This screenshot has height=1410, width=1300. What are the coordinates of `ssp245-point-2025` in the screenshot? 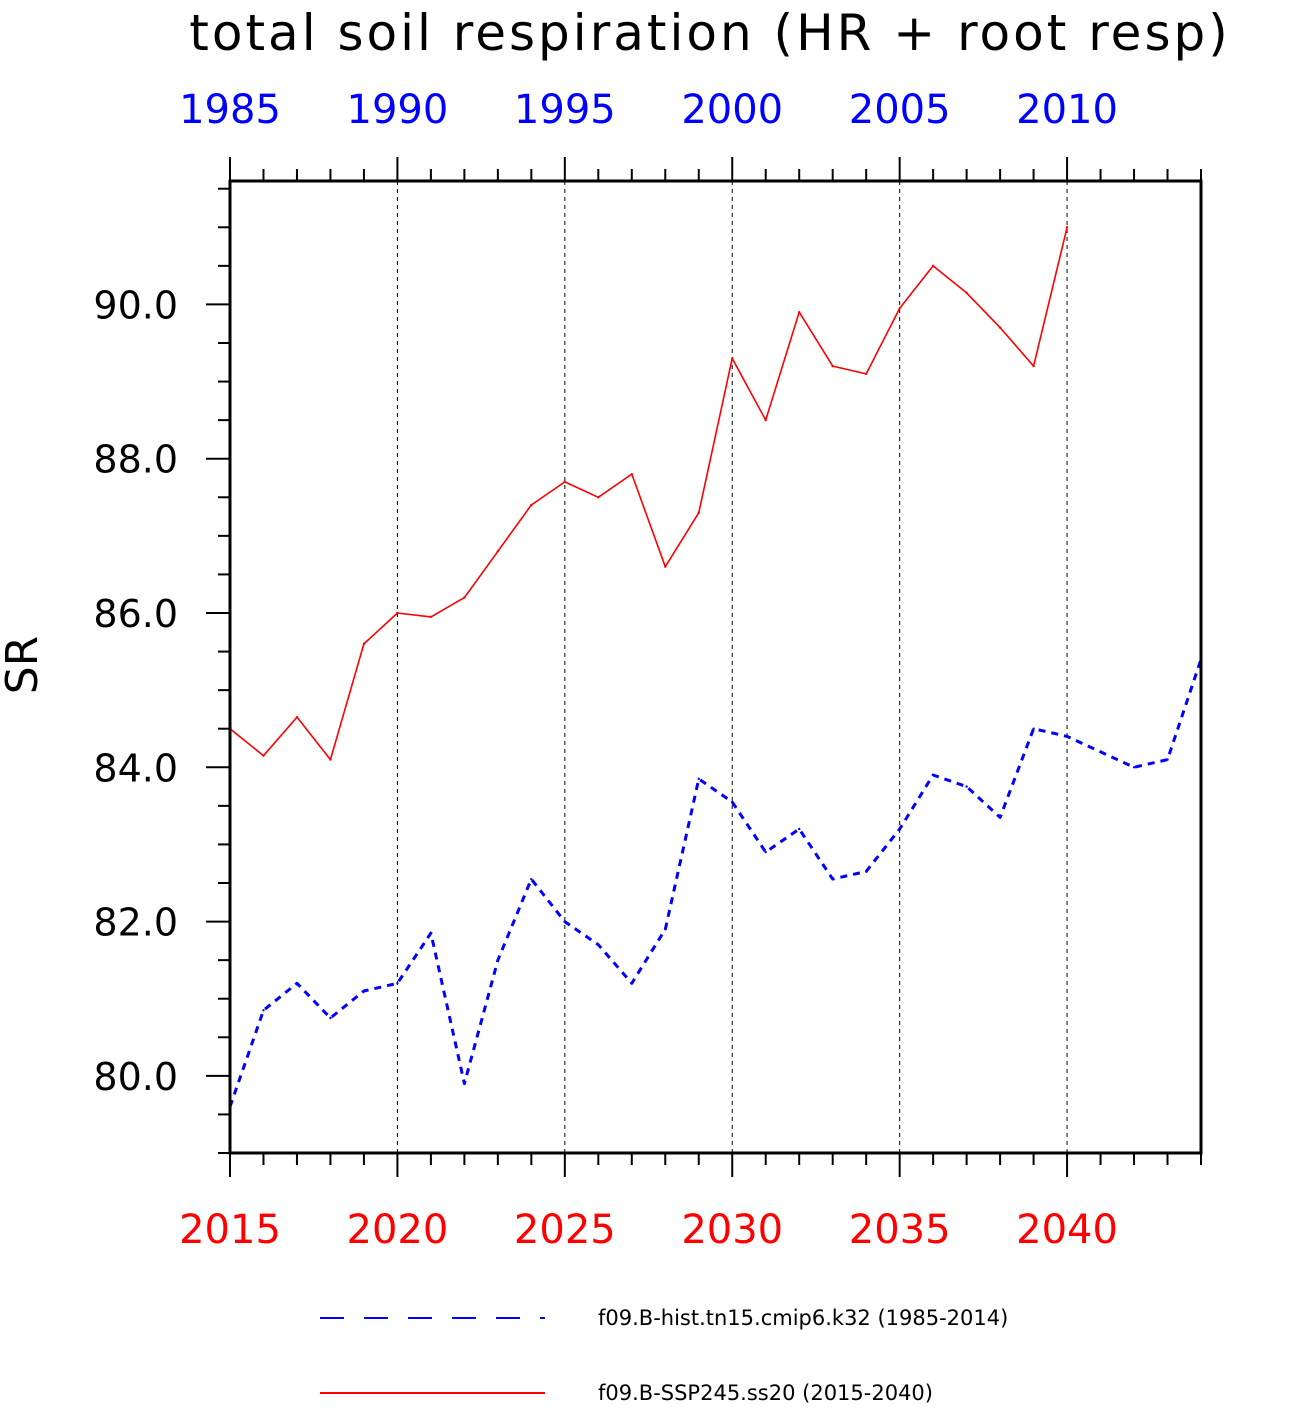 It's located at (565, 482).